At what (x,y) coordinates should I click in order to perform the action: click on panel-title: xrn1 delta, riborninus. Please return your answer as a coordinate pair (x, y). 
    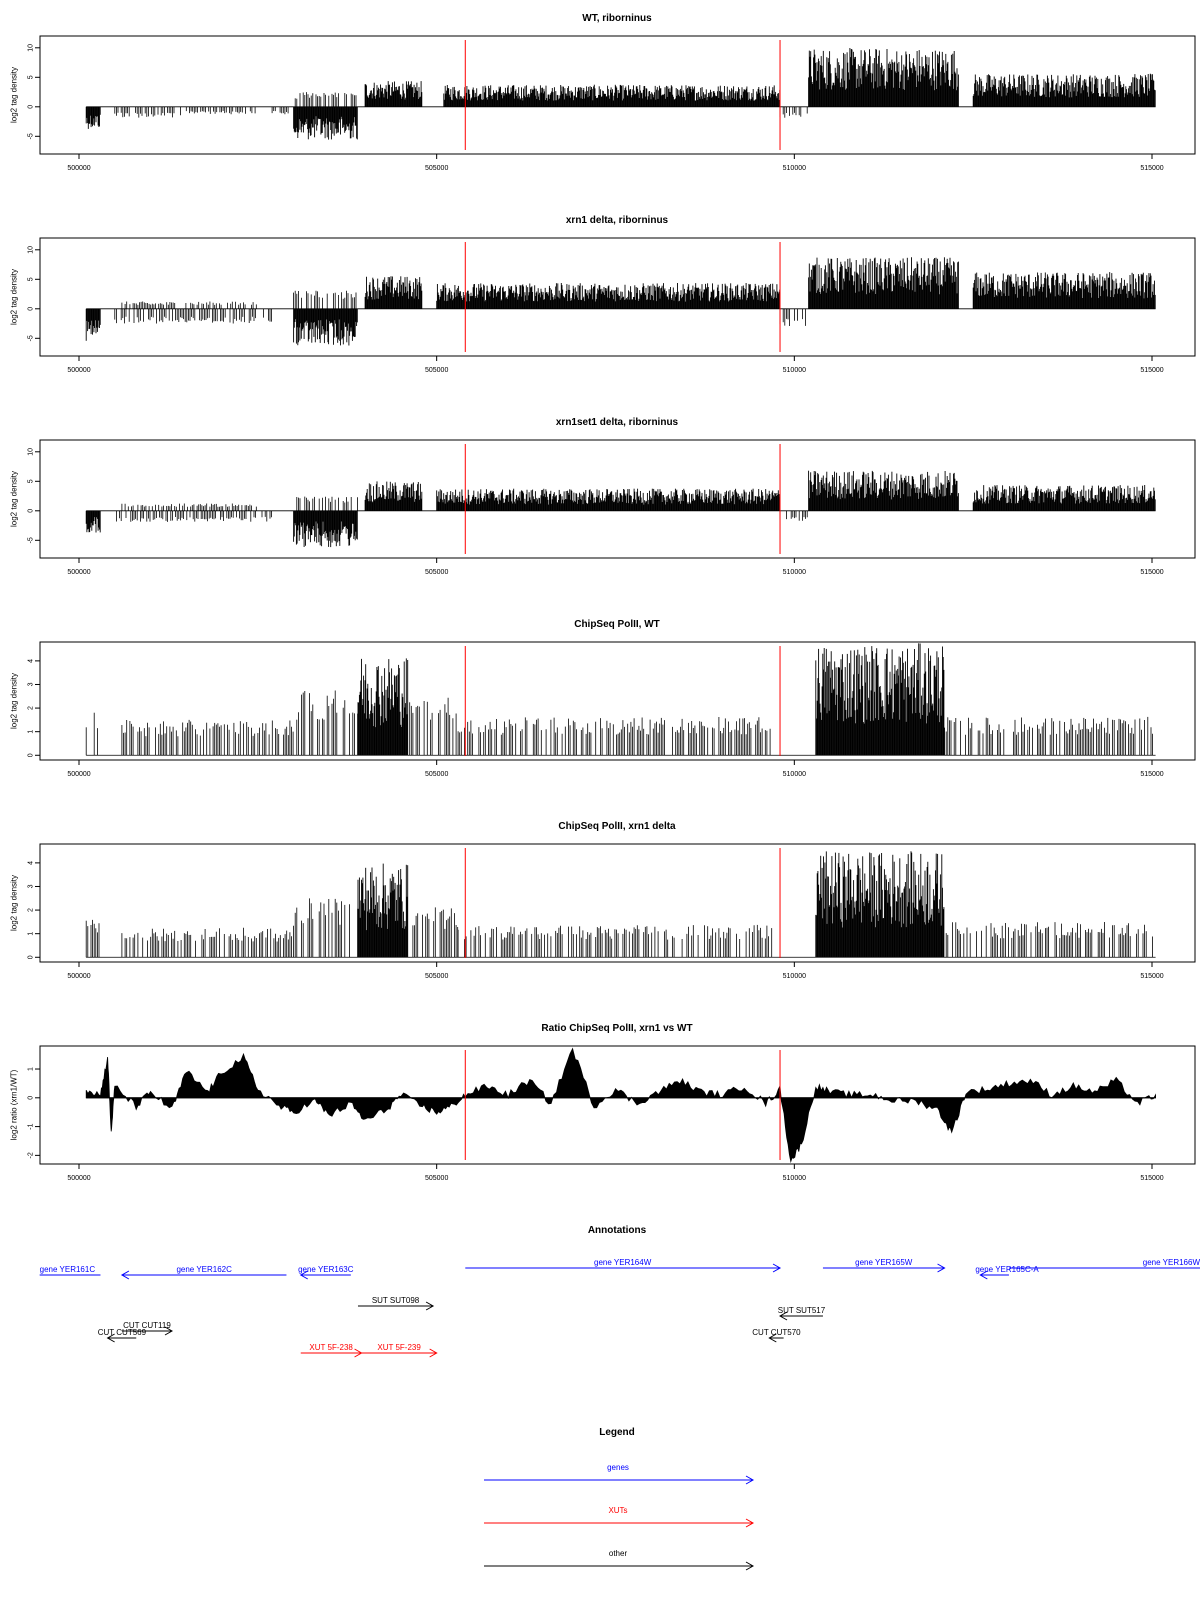
    Looking at the image, I should click on (617, 220).